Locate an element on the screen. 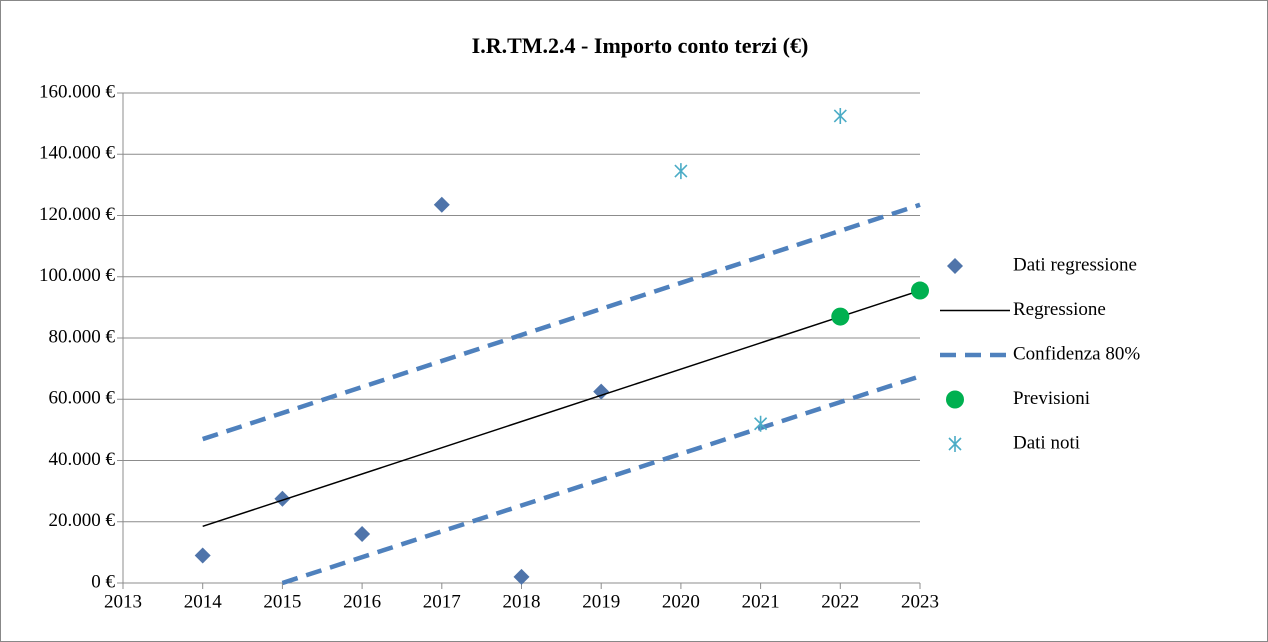  y-tick-label: 60.000 € is located at coordinates (82, 398).